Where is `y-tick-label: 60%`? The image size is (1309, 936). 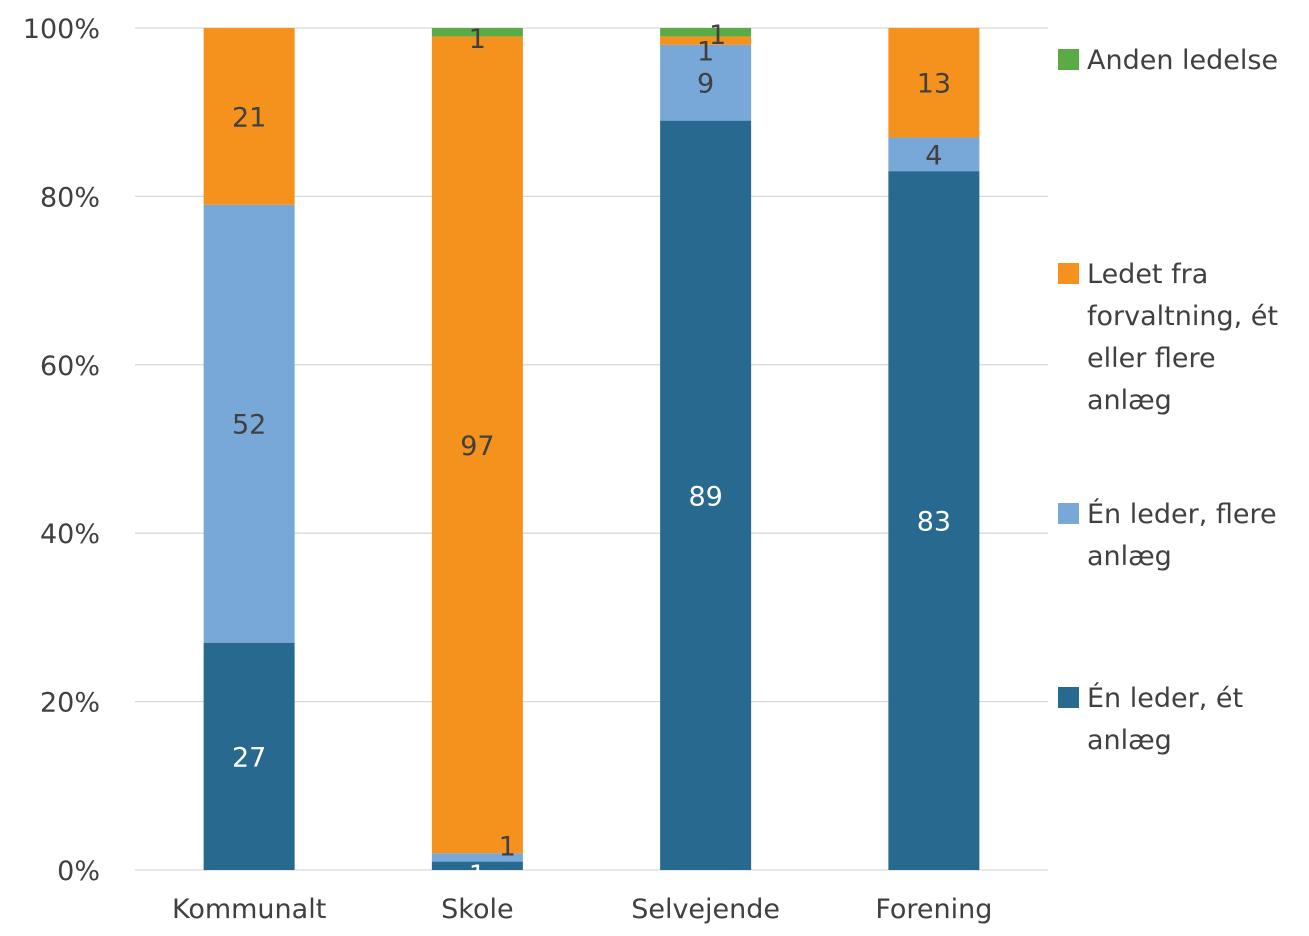 y-tick-label: 60% is located at coordinates (70, 366).